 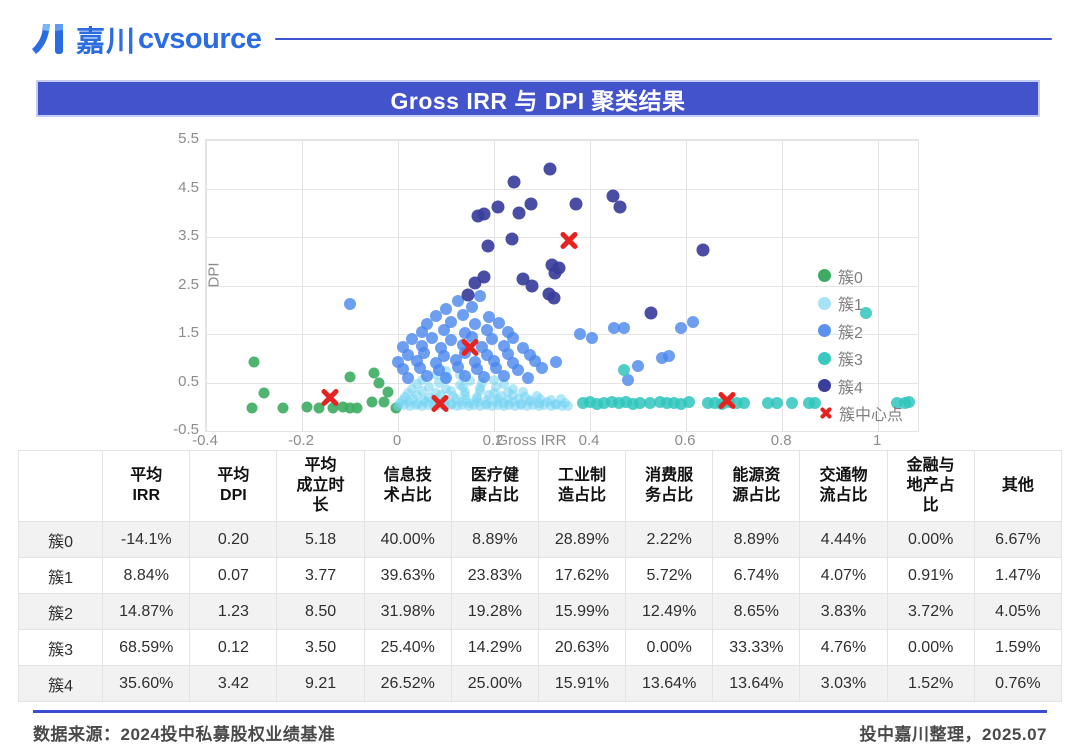 I want to click on table-cell: 4.05%, so click(x=1018, y=611).